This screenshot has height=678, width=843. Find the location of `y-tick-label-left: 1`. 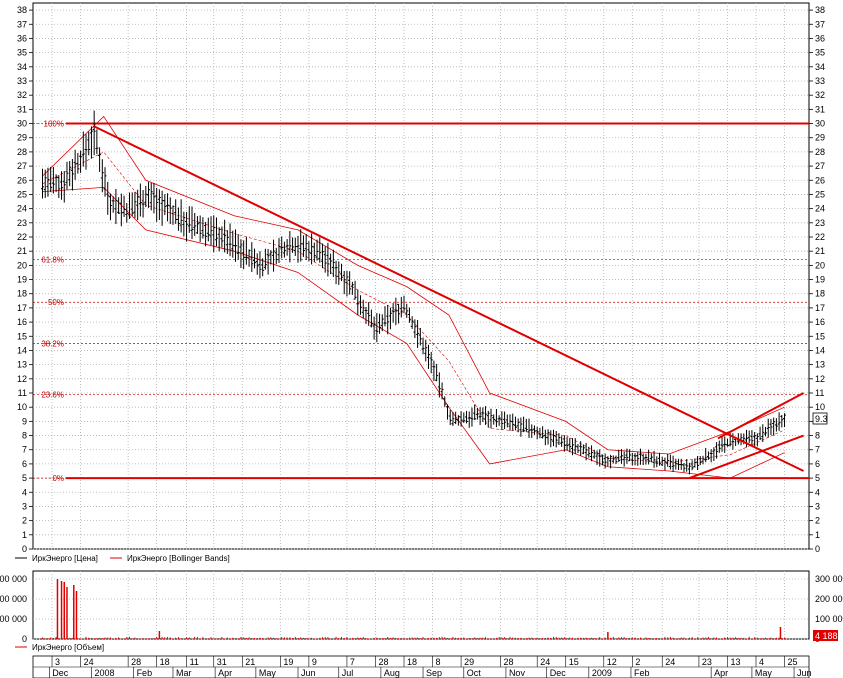

y-tick-label-left: 1 is located at coordinates (24, 535).